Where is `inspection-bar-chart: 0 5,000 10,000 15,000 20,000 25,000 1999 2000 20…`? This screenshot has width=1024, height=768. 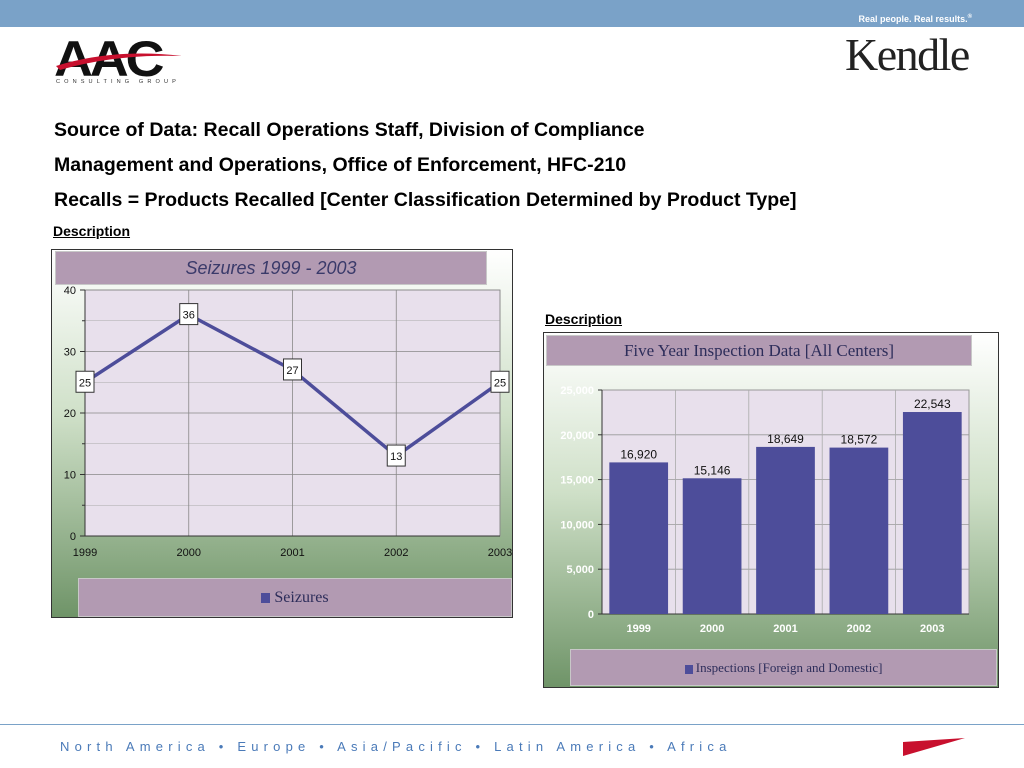
inspection-bar-chart: 0 5,000 10,000 15,000 20,000 25,000 1999 2000 20… is located at coordinates (765, 510).